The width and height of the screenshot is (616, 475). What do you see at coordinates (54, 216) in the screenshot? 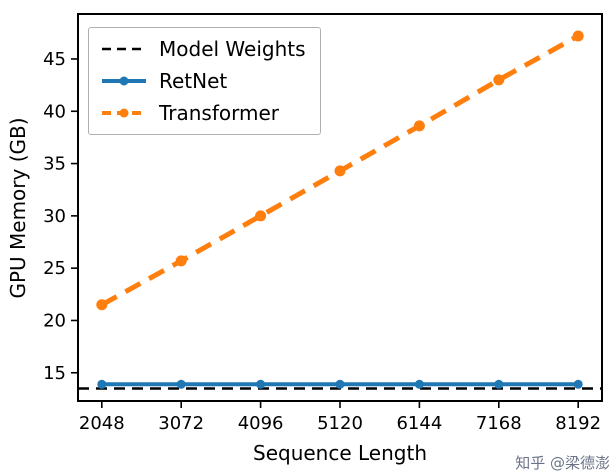
I see `svg-text: 30` at bounding box center [54, 216].